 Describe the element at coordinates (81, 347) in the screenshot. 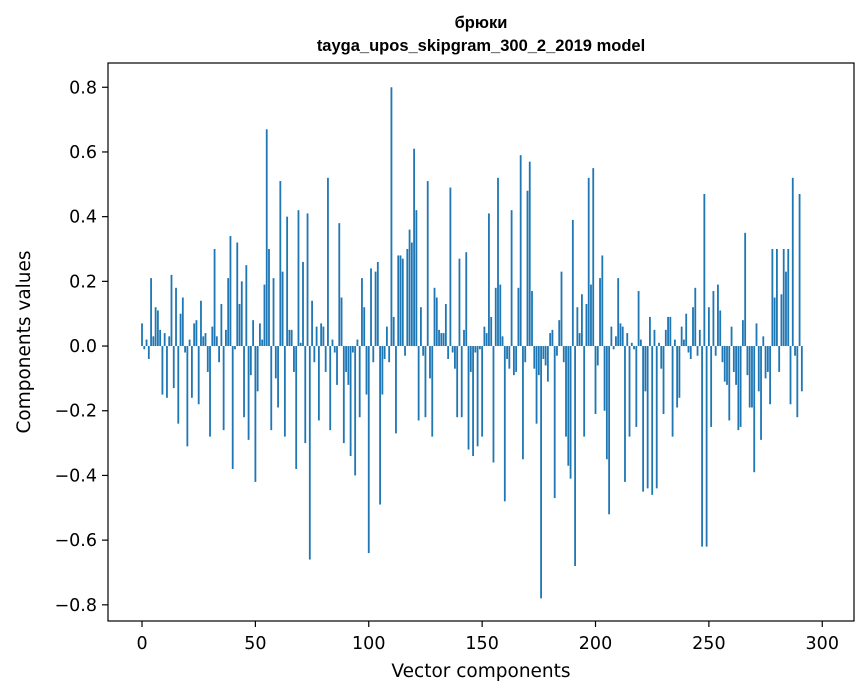

I see `y-axis-ticks: −0.8 −0.6 −0.4 −0.2 0.0 0.2 0.4 0.6 0.8` at that location.